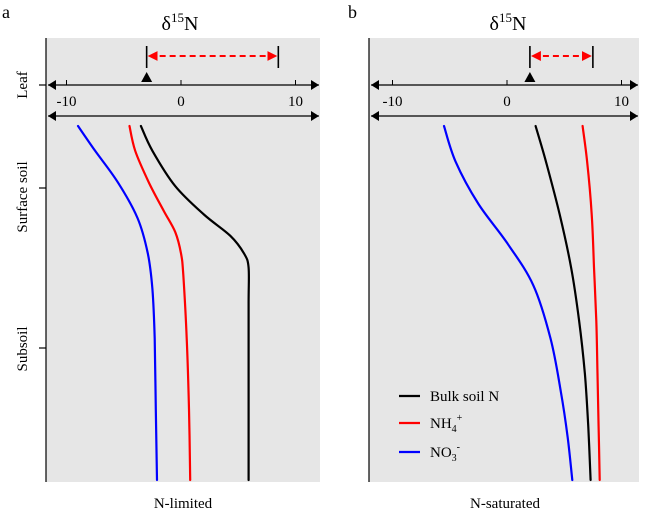 This screenshot has width=655, height=518. What do you see at coordinates (23, 196) in the screenshot?
I see `depth-label: Surface soil` at bounding box center [23, 196].